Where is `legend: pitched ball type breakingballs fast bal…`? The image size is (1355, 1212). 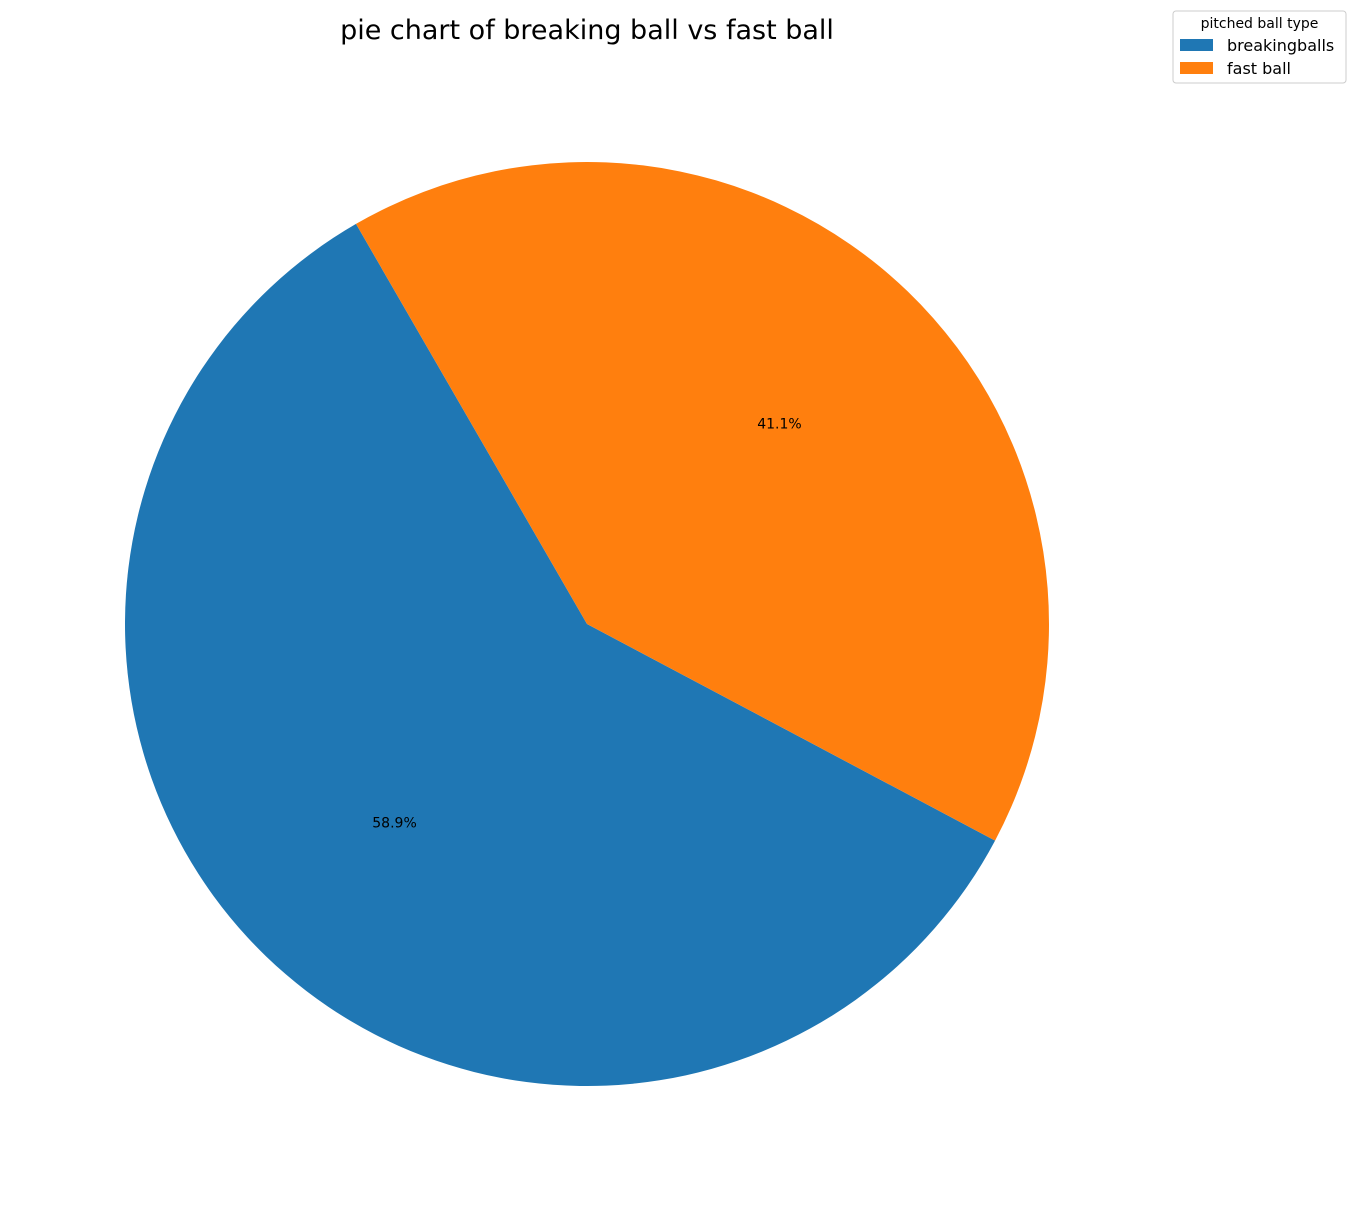 legend: pitched ball type breakingballs fast bal… is located at coordinates (1259, 47).